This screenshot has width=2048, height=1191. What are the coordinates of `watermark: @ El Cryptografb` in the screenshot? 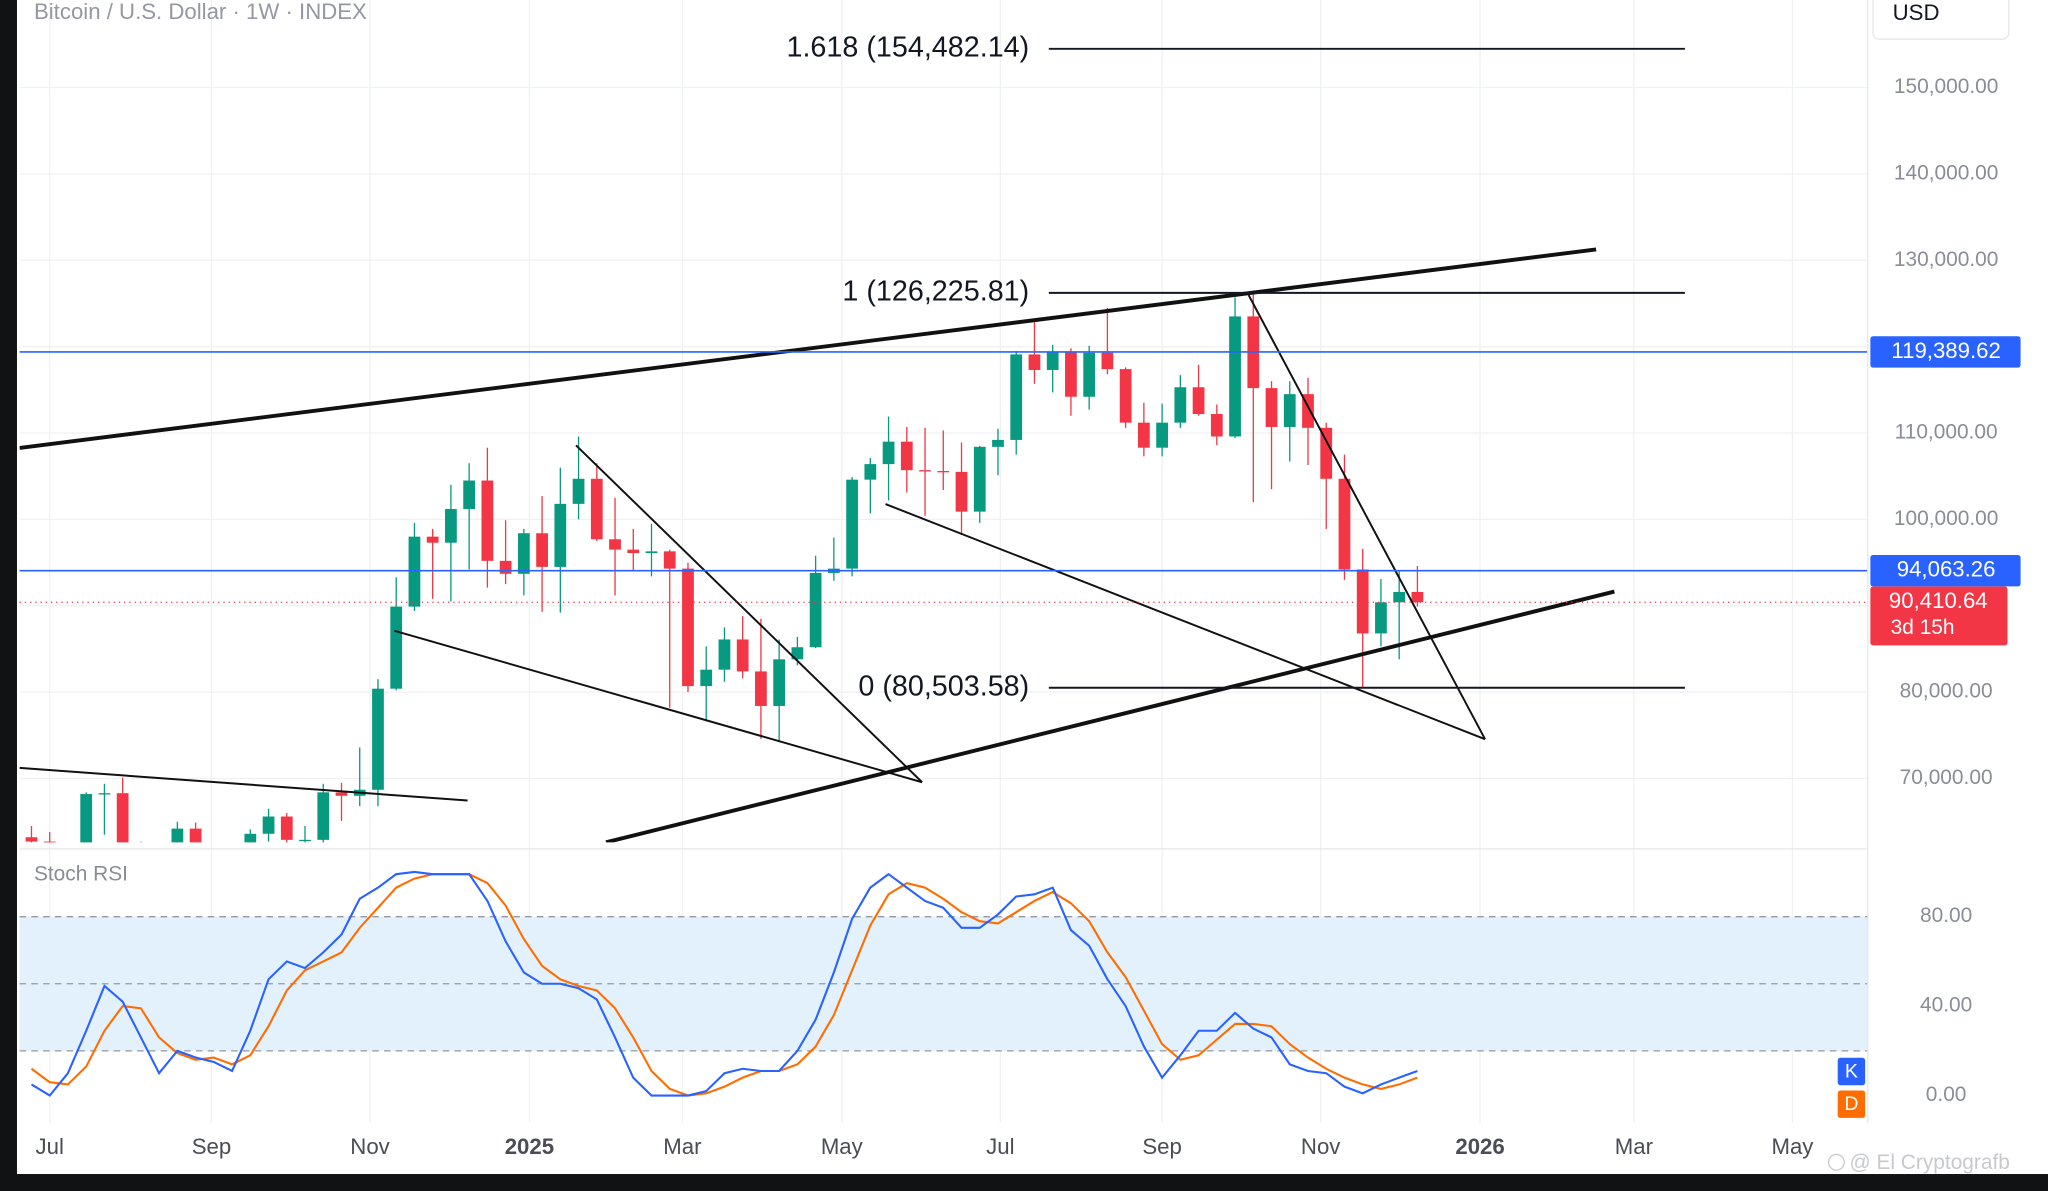 It's located at (1929, 1162).